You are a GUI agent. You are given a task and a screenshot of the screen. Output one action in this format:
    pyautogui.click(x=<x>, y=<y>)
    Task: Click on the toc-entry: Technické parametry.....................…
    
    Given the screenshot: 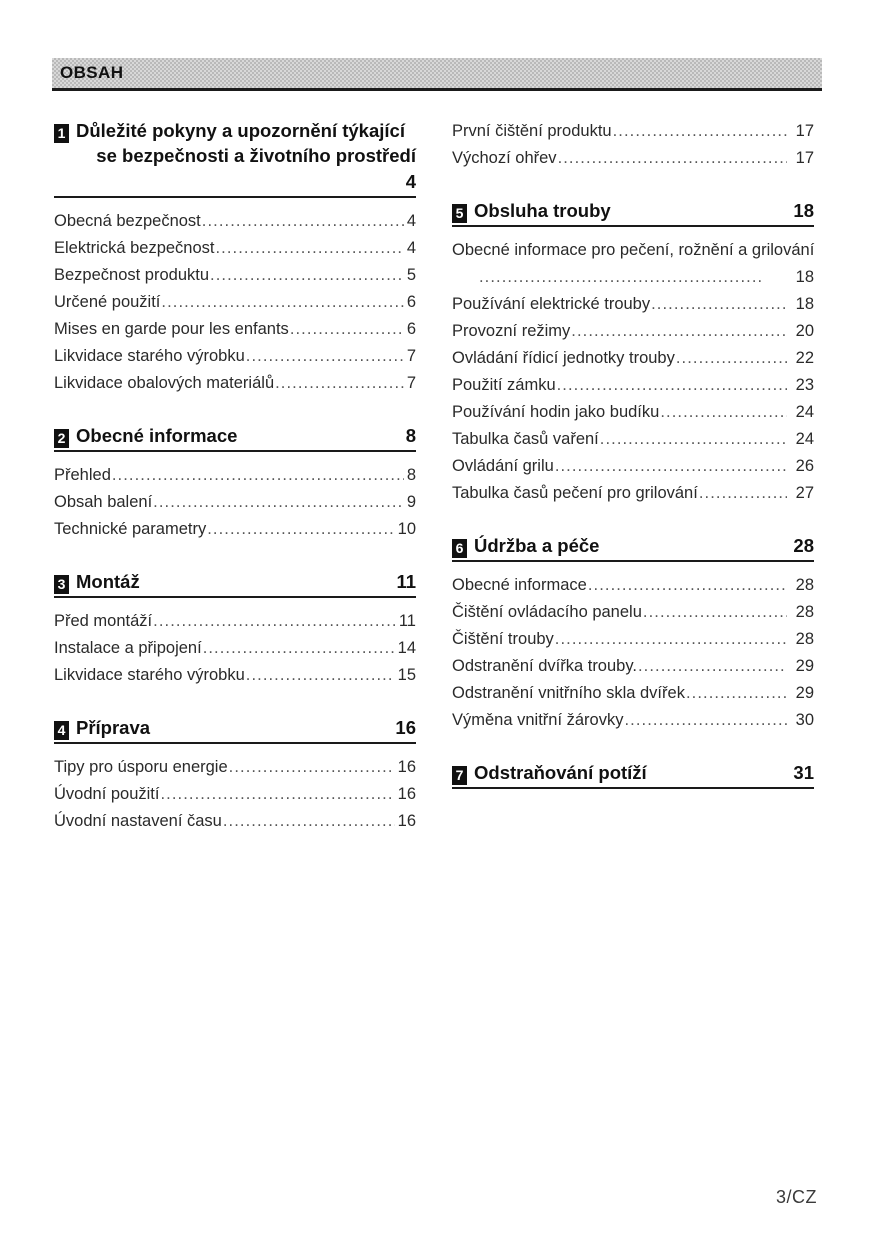 What is the action you would take?
    pyautogui.click(x=235, y=529)
    